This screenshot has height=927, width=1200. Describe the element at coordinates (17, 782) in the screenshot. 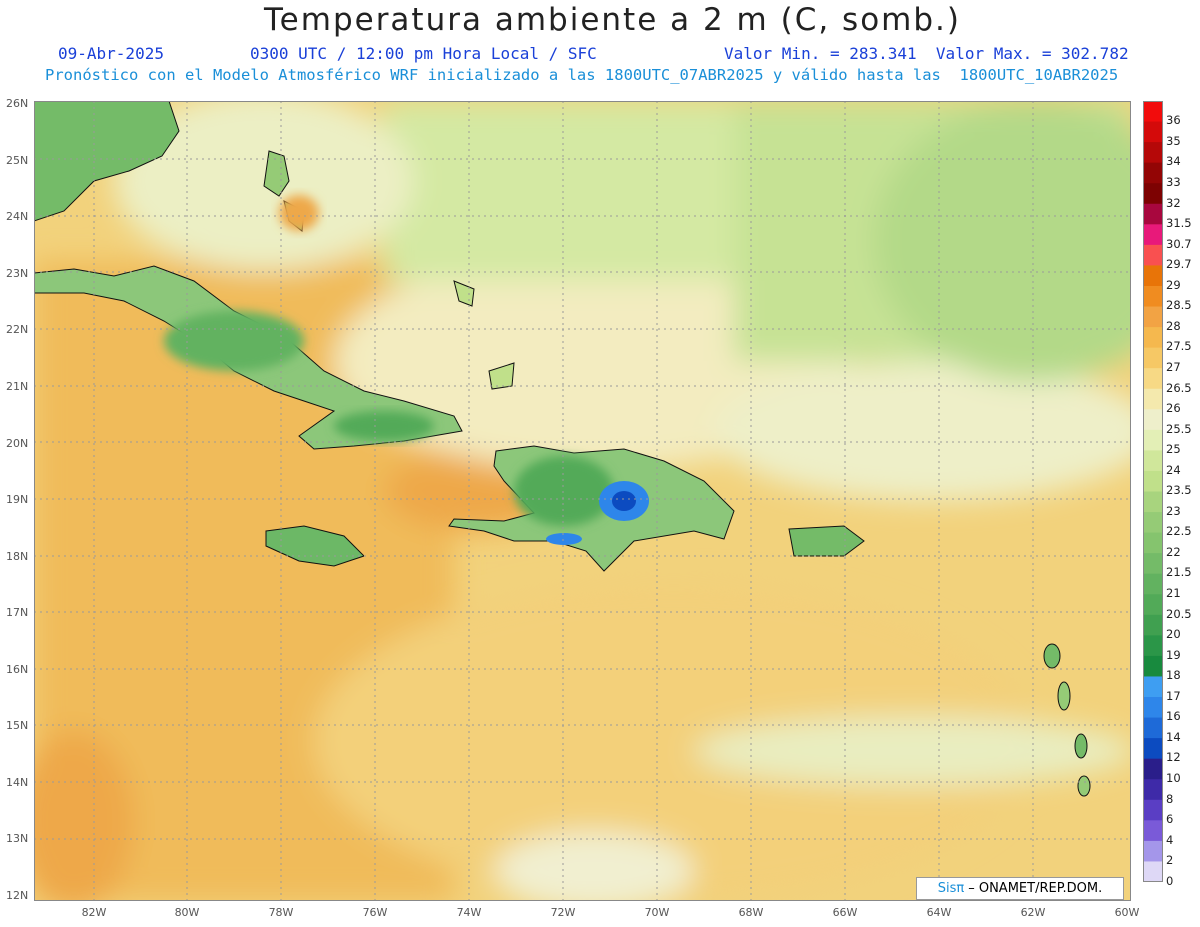

I see `lat-label: 14N` at that location.